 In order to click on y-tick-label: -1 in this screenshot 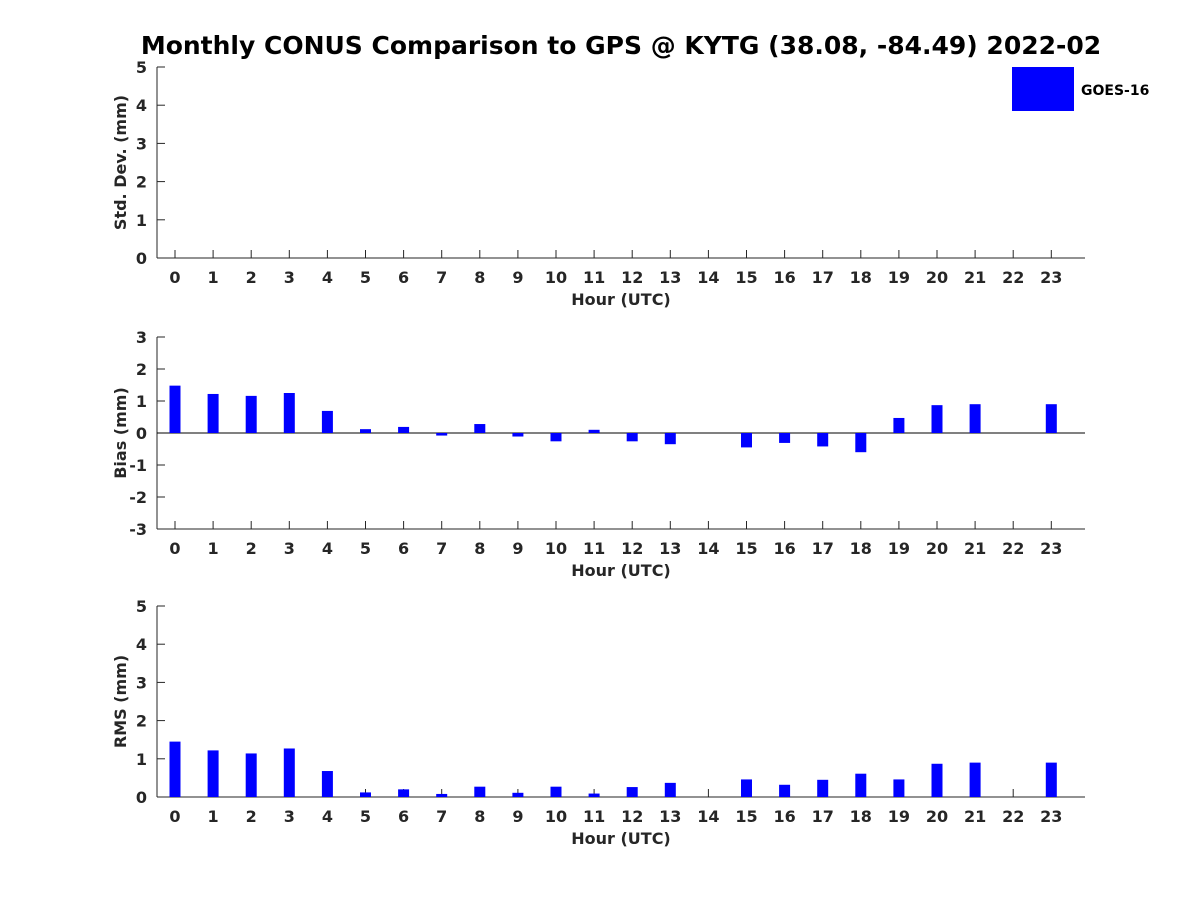, I will do `click(138, 465)`.